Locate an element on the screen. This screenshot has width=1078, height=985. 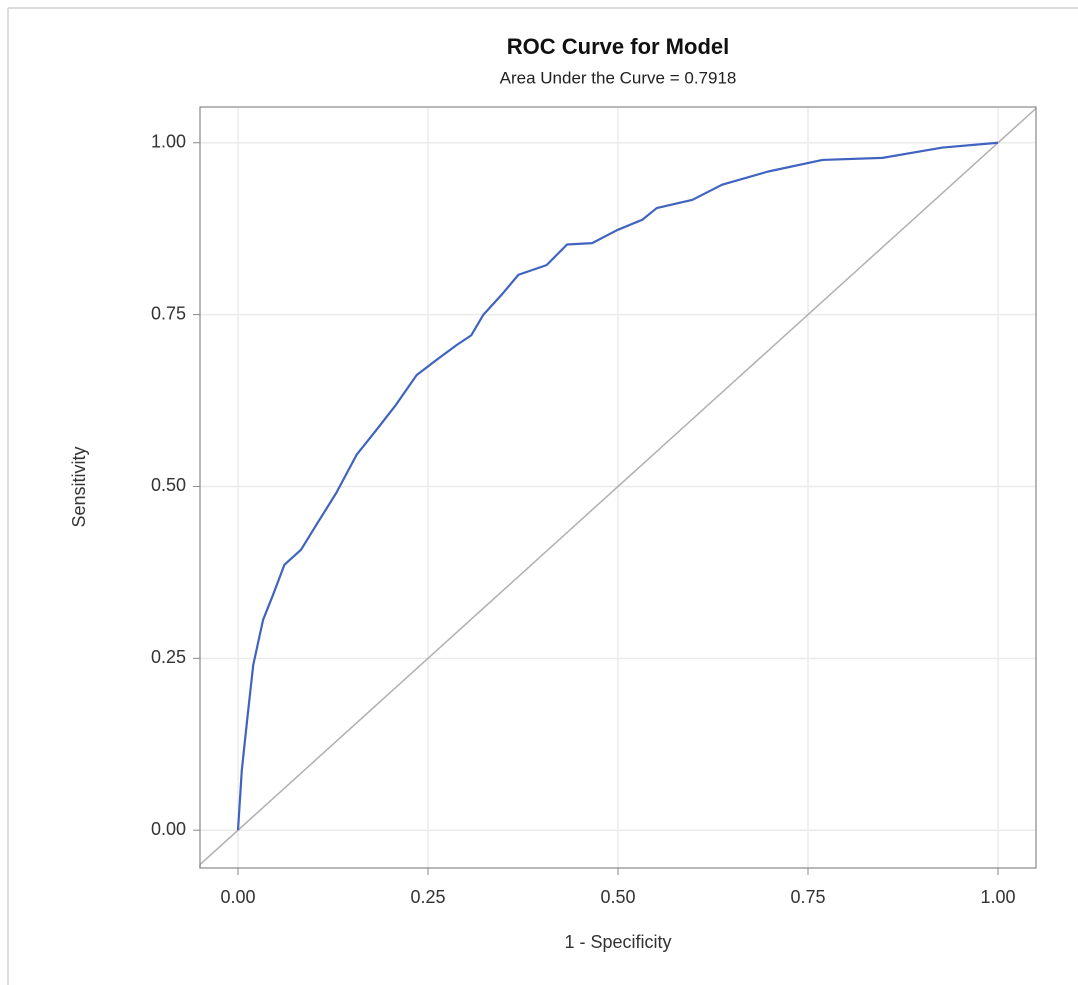
y-tick-label: 0.00 is located at coordinates (168, 829).